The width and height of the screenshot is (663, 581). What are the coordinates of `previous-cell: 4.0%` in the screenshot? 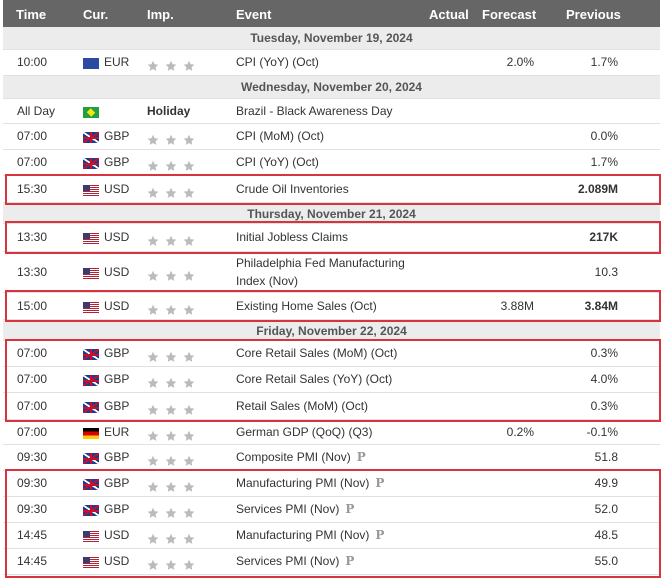 It's located at (604, 379).